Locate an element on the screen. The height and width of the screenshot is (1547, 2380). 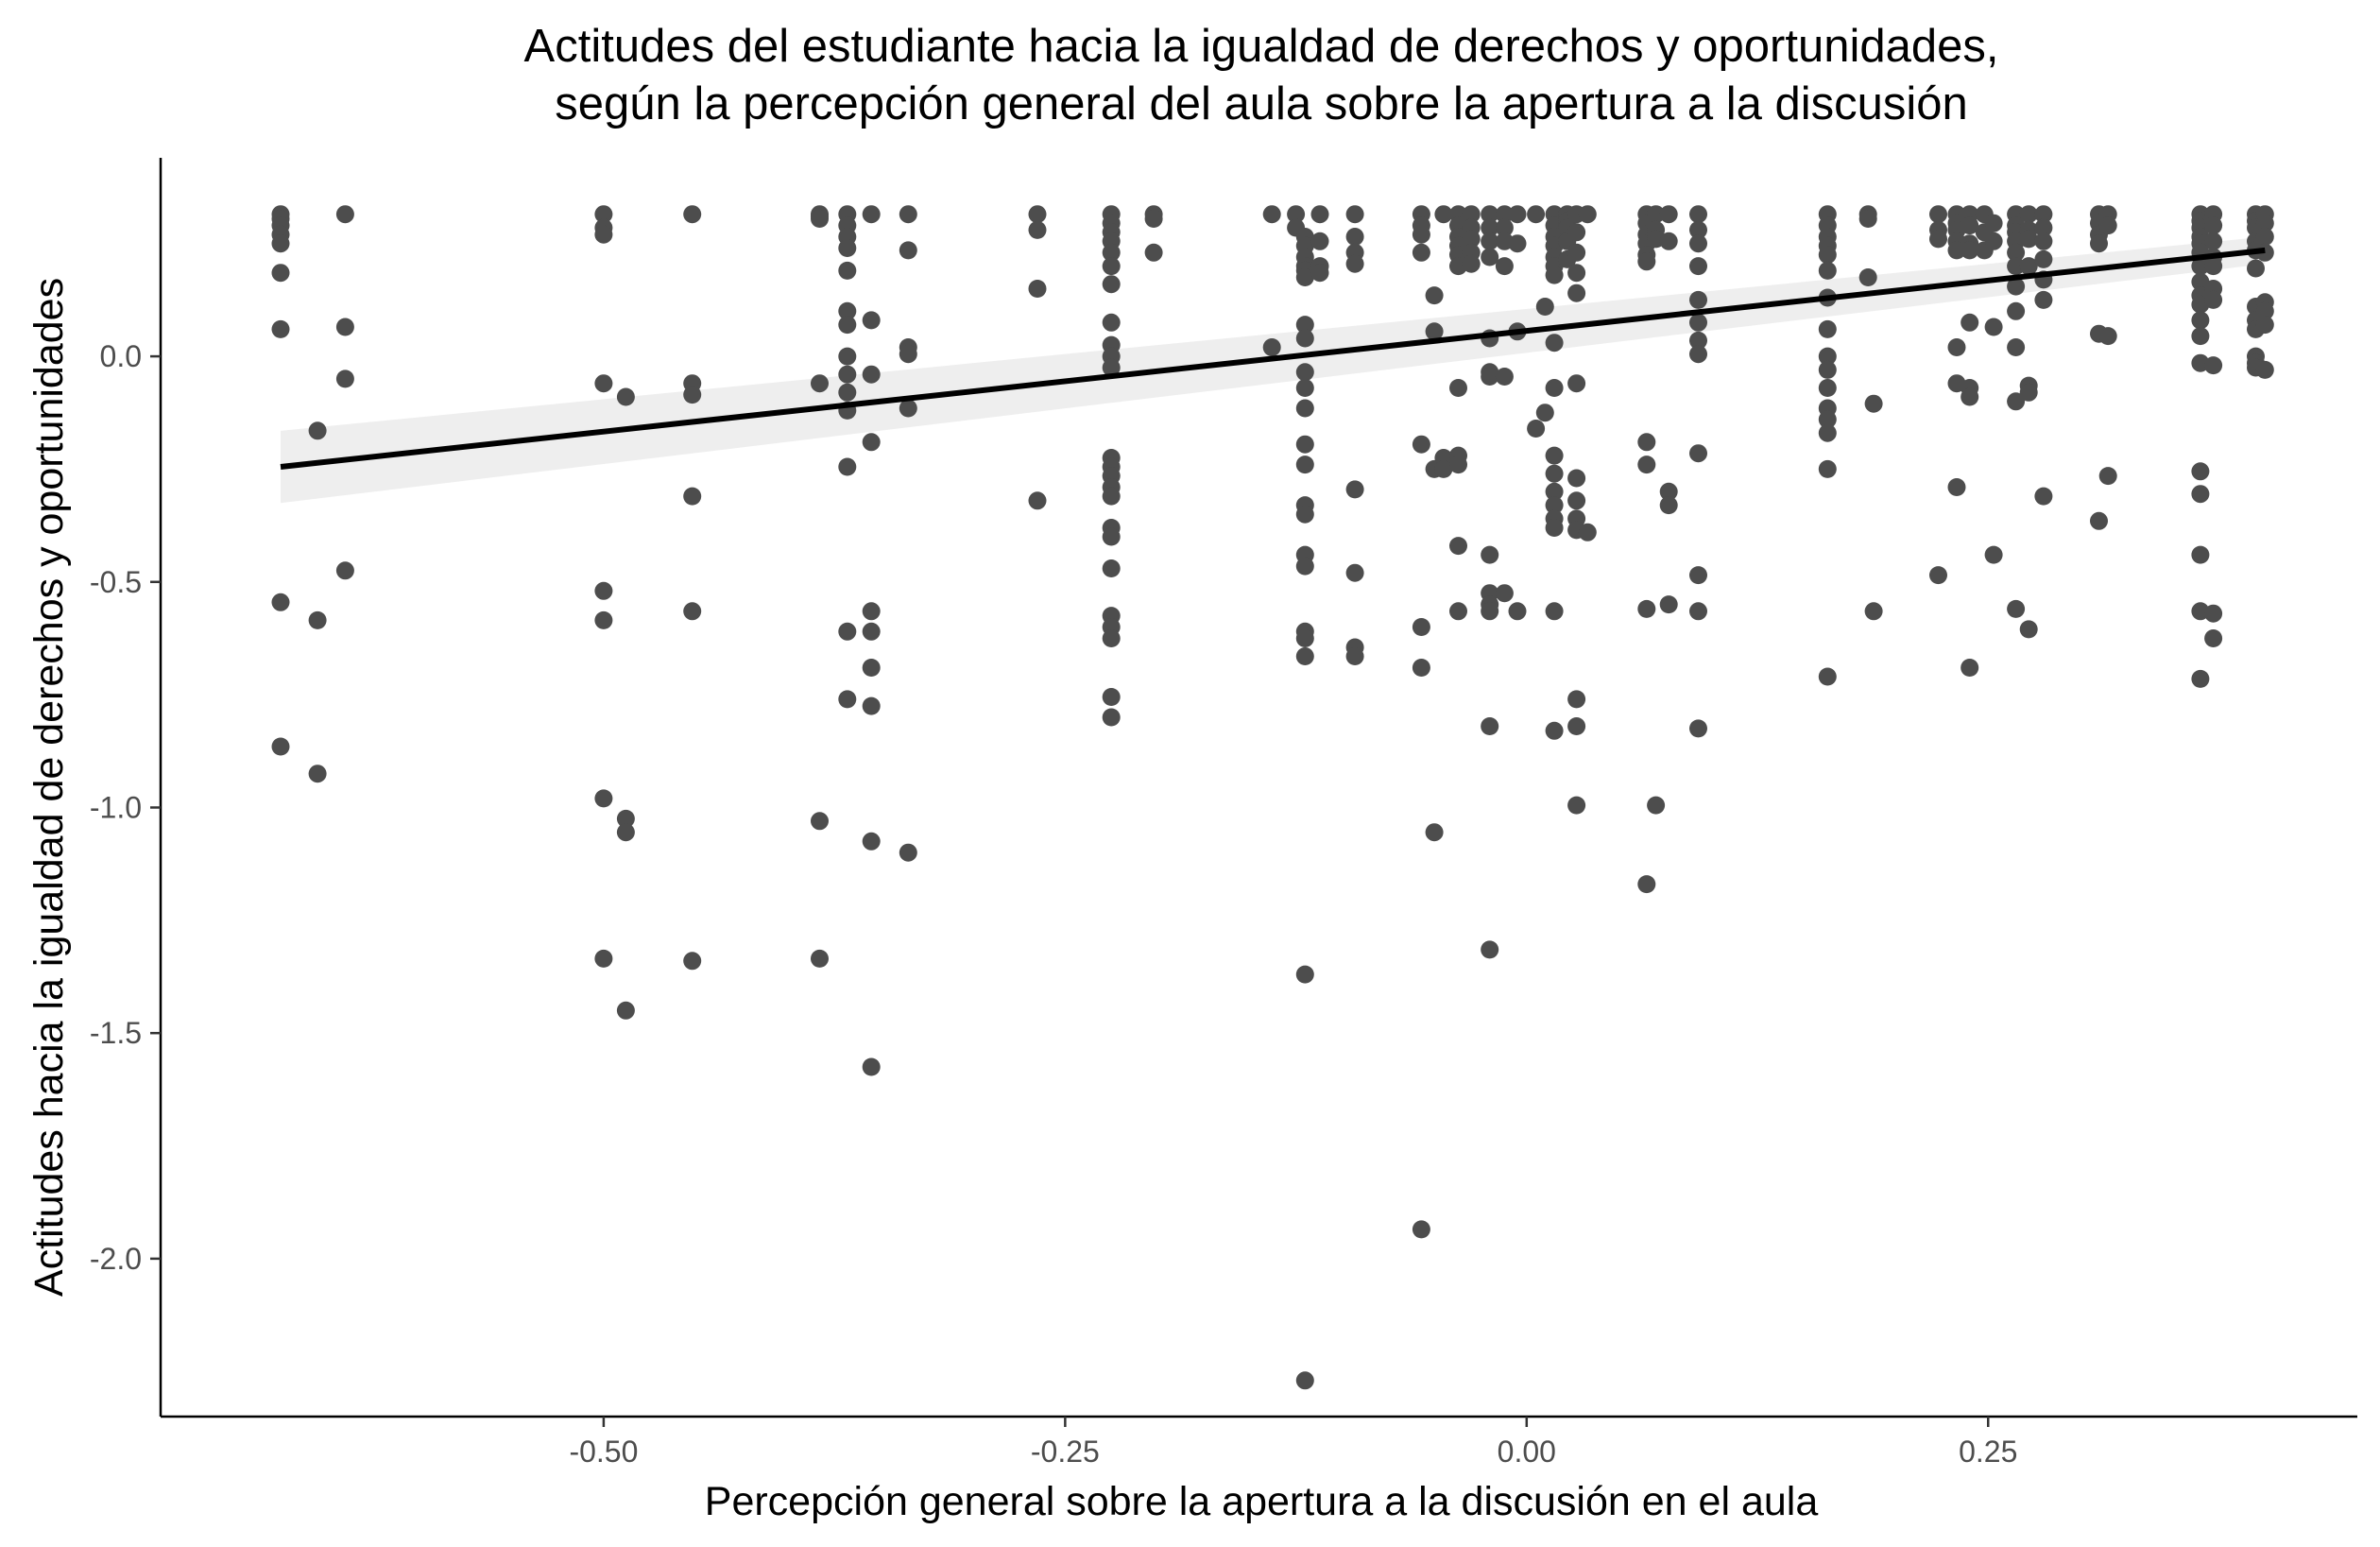
x-tick-label: 0.25 is located at coordinates (1988, 1452).